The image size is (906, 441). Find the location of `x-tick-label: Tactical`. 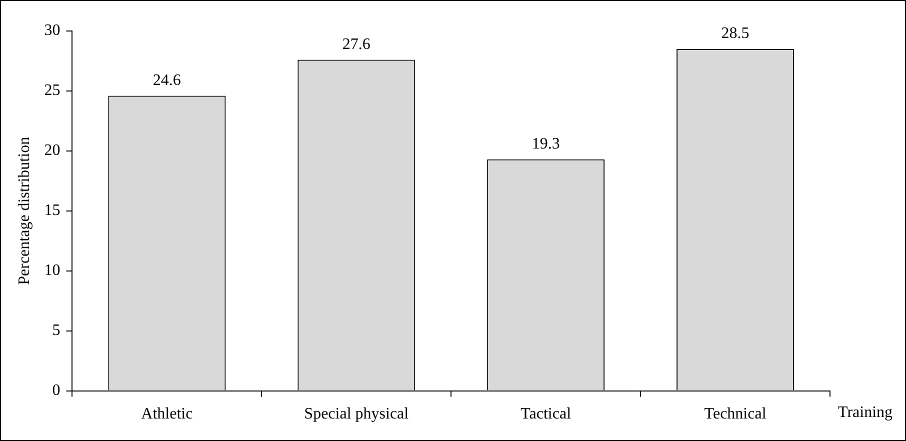

x-tick-label: Tactical is located at coordinates (546, 414).